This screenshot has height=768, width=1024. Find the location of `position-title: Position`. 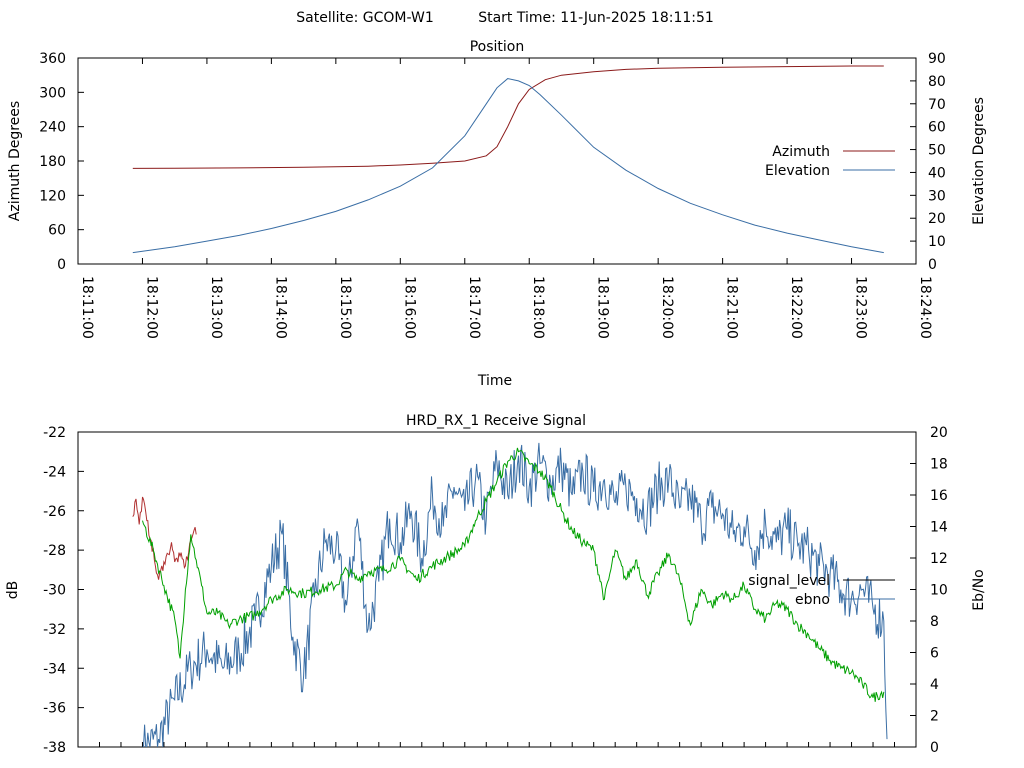

position-title: Position is located at coordinates (497, 47).